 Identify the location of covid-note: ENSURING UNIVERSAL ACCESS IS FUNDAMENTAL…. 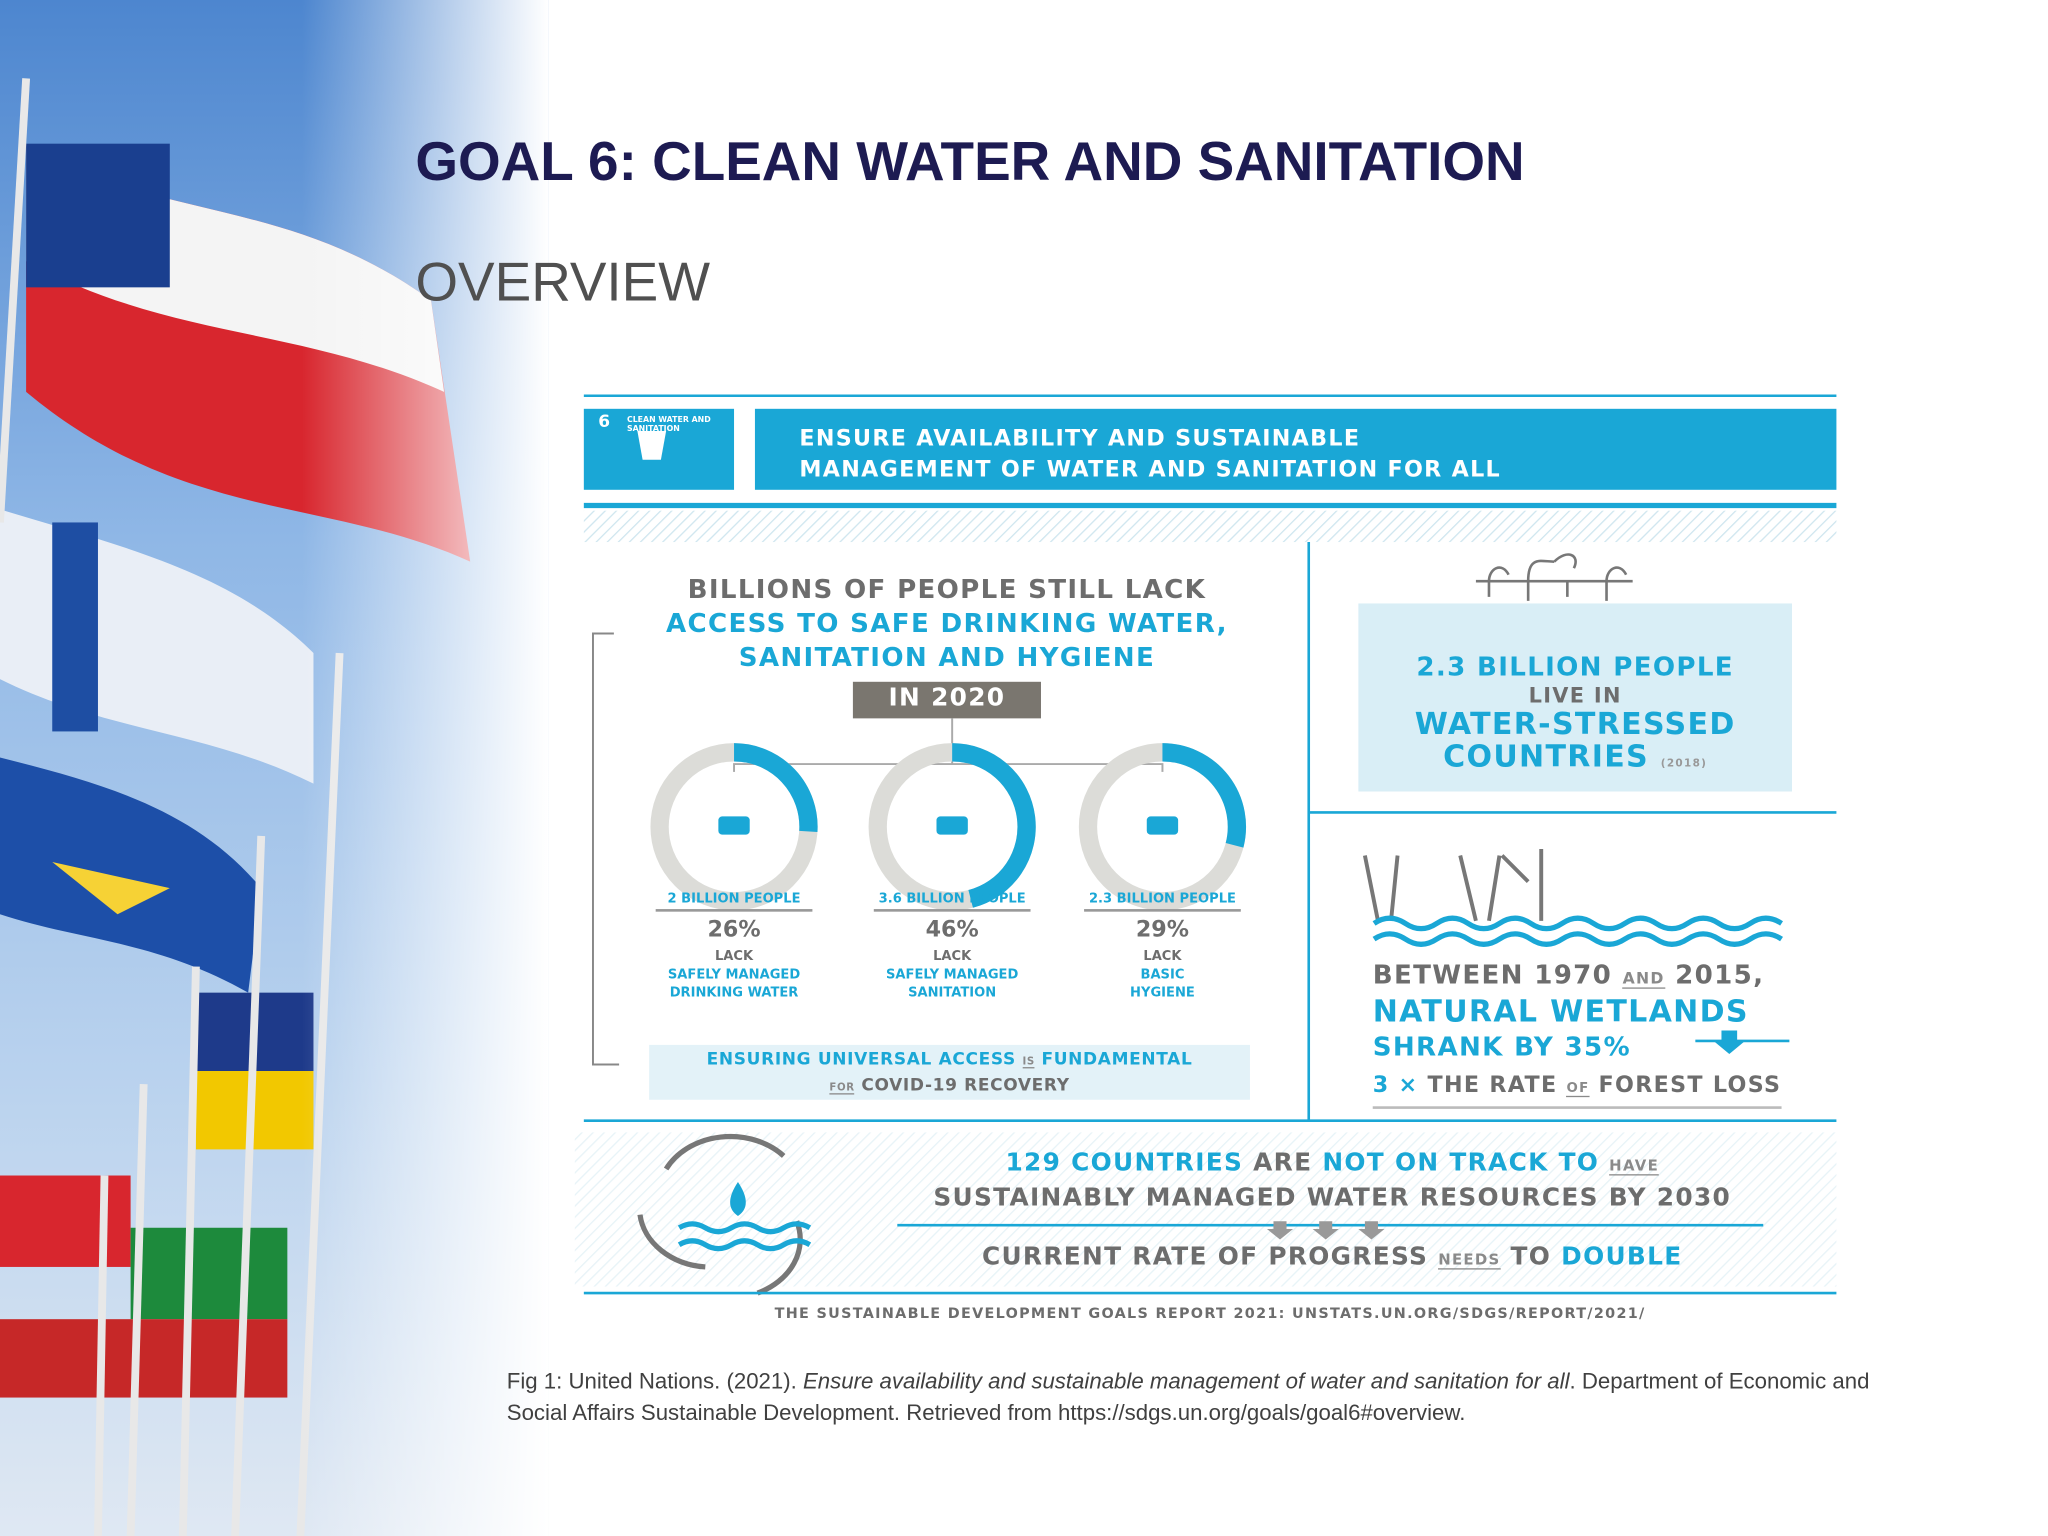
(949, 1074).